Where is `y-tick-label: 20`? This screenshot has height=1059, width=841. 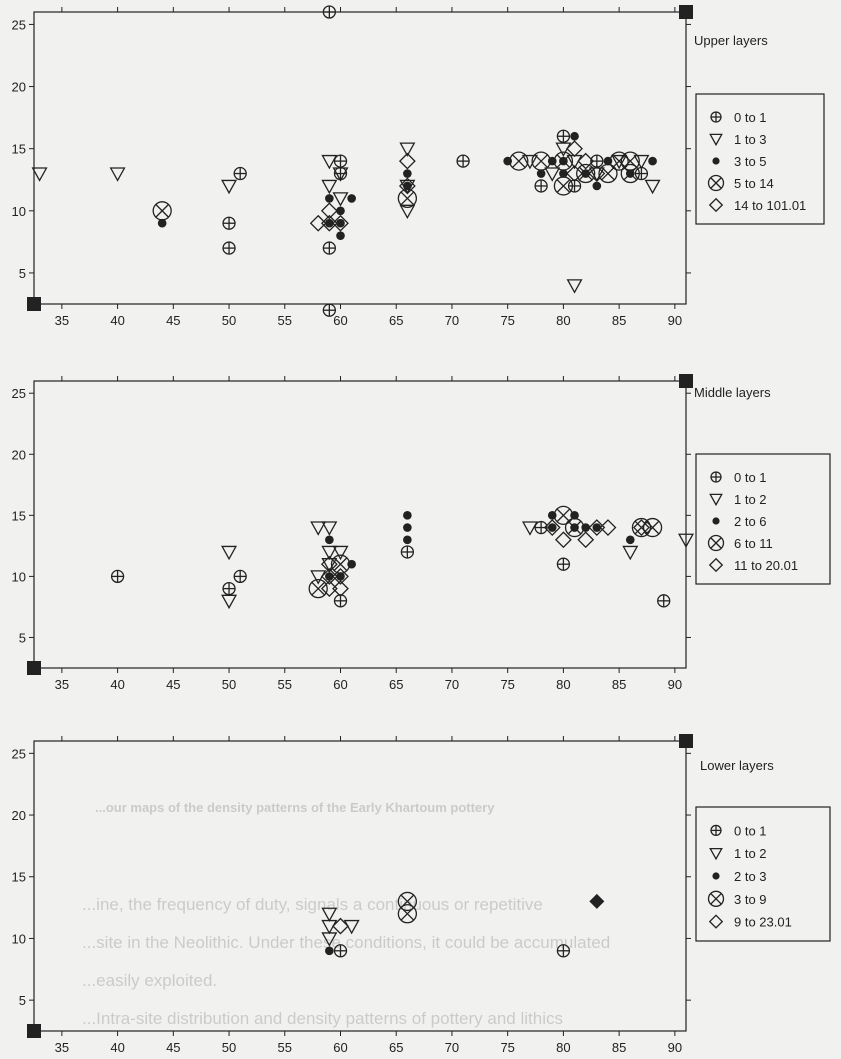 y-tick-label: 20 is located at coordinates (19, 454).